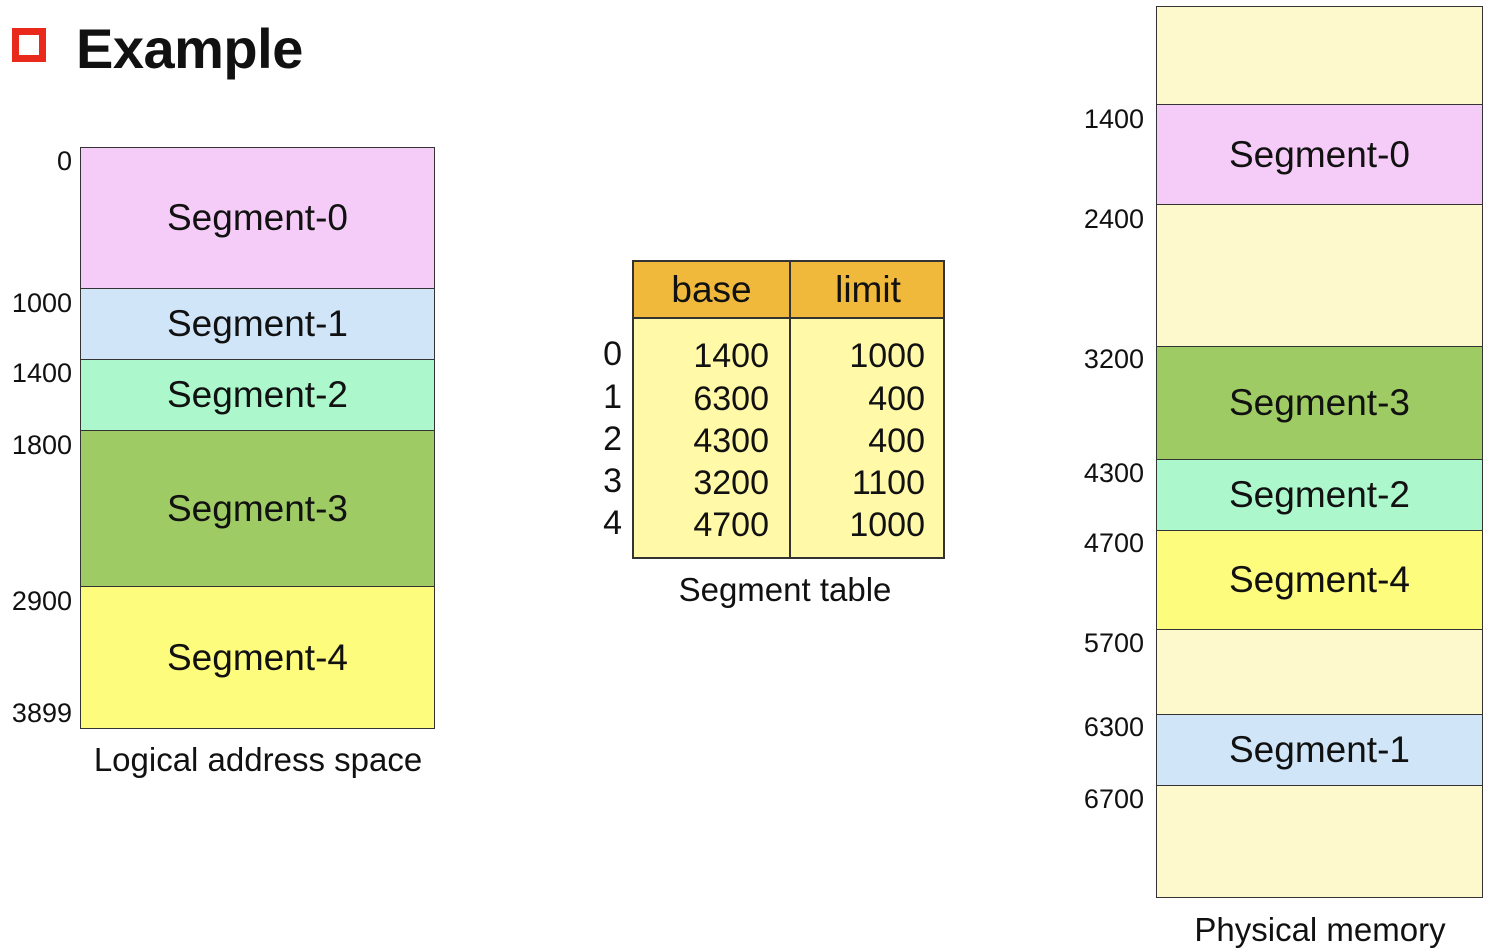  I want to click on physical-segment-4: Segment-4, so click(1319, 580).